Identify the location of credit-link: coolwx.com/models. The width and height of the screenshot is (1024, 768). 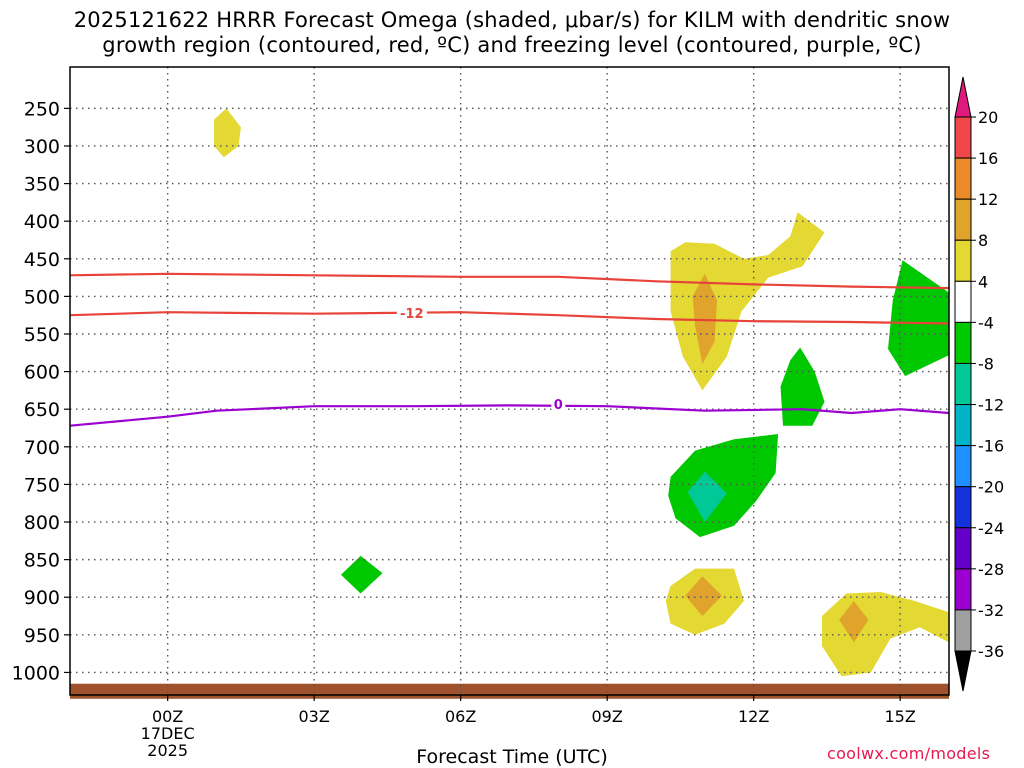
(909, 753).